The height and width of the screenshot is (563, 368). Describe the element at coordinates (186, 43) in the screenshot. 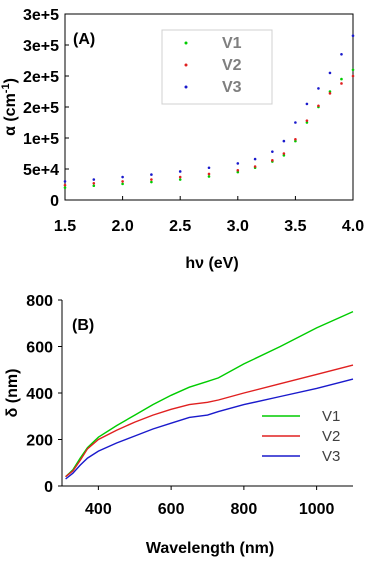

I see `legend-marker-v1` at that location.